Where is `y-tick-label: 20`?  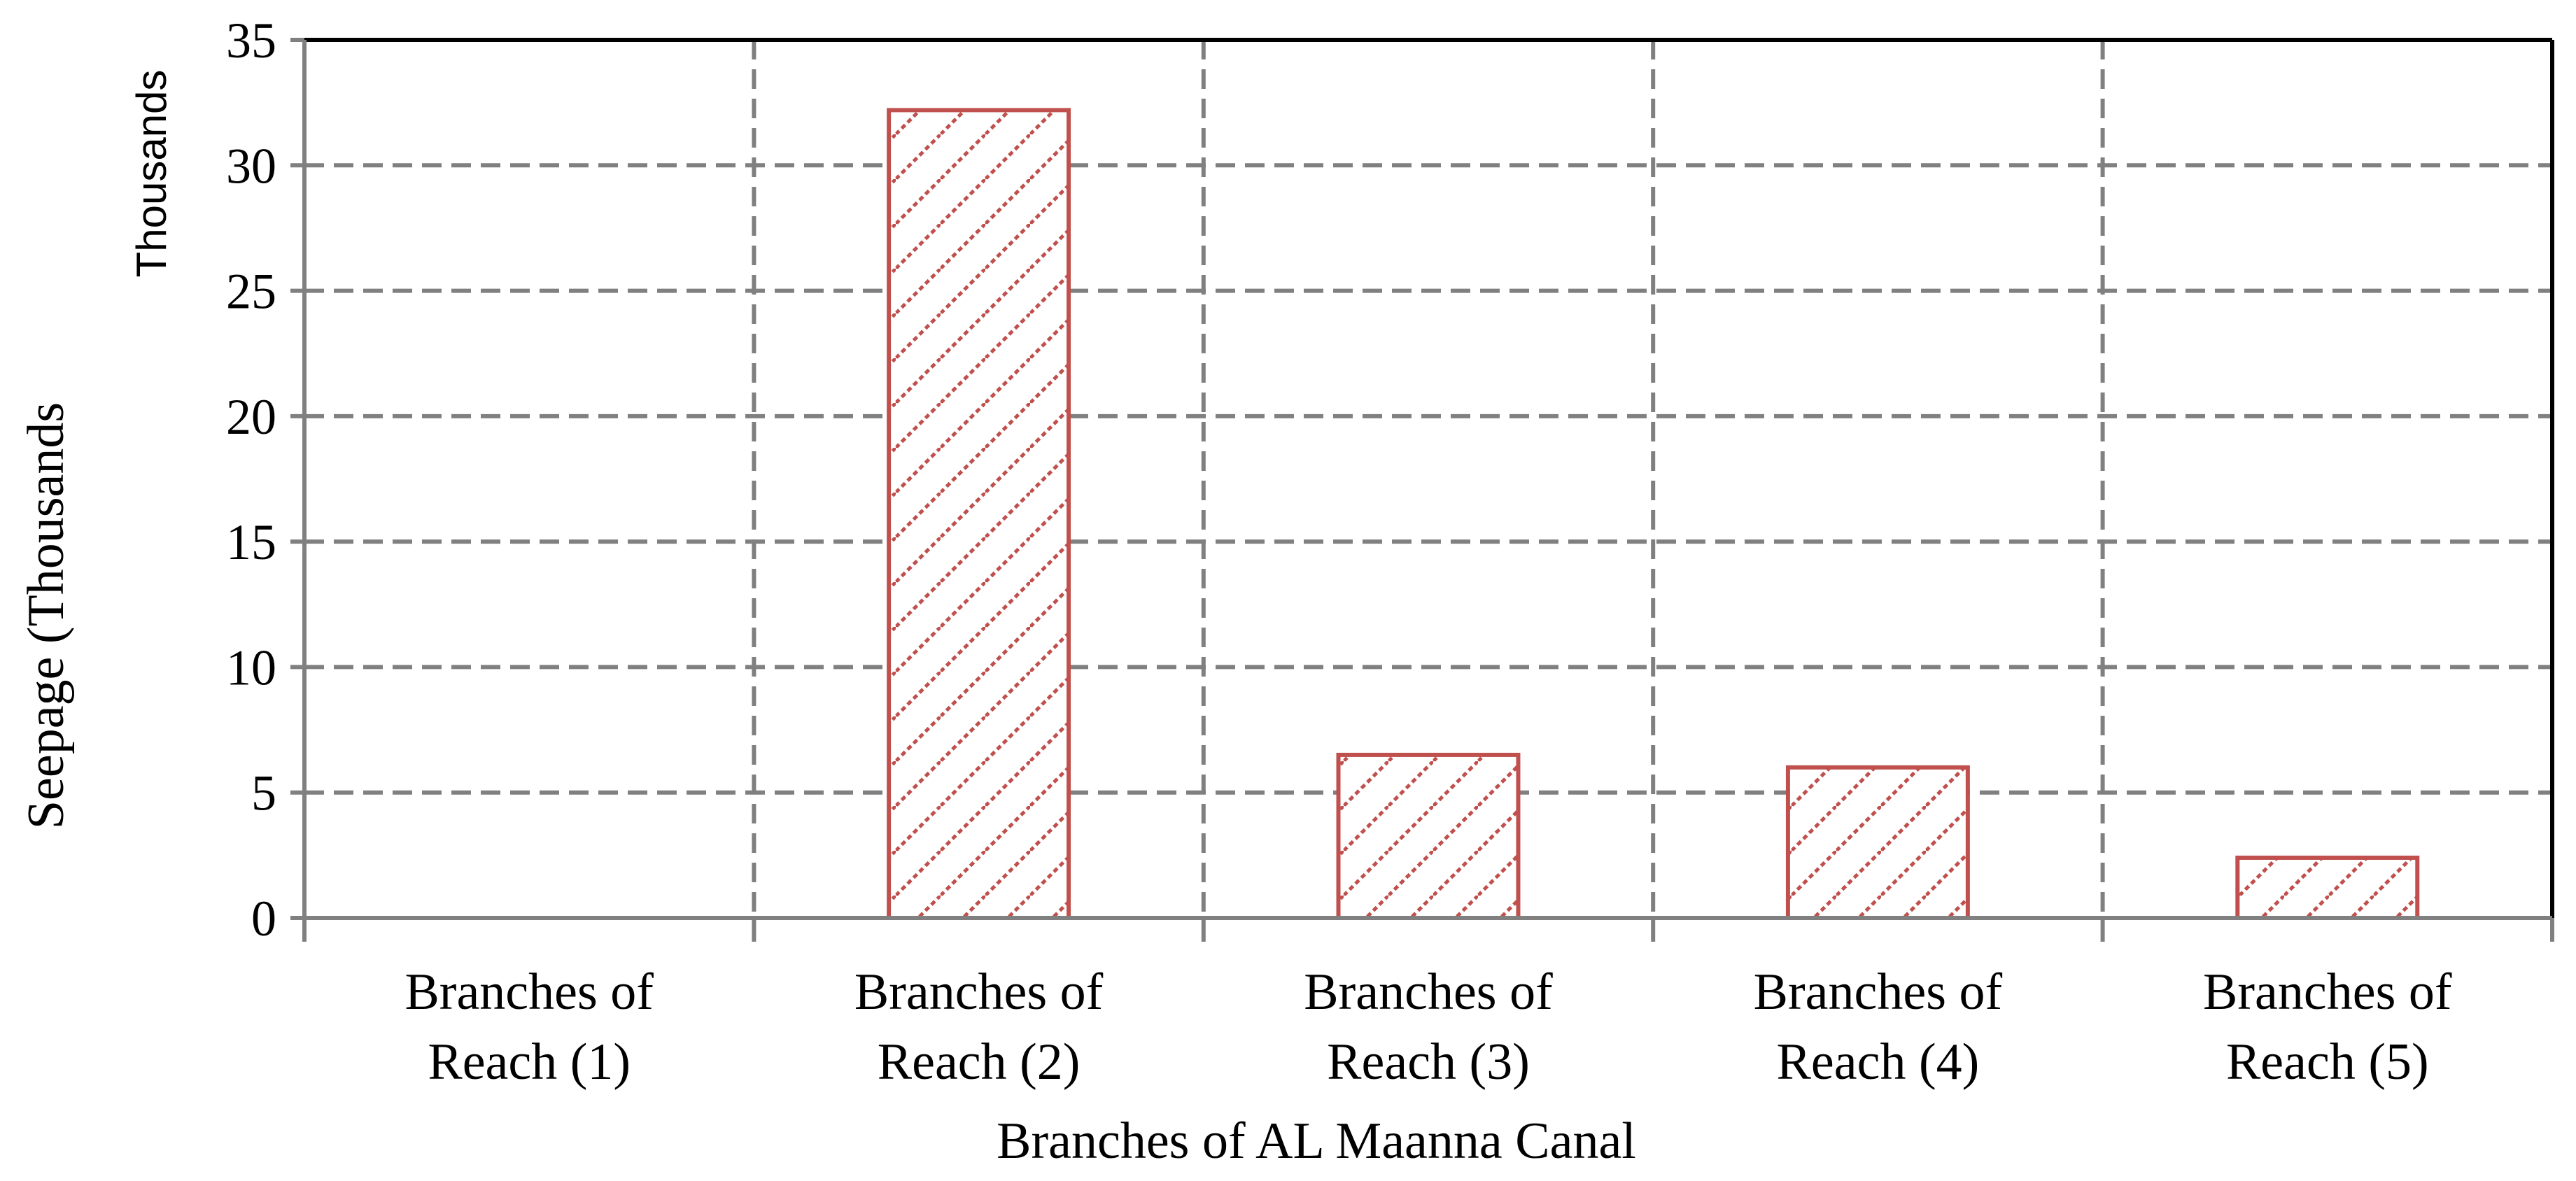 y-tick-label: 20 is located at coordinates (251, 417).